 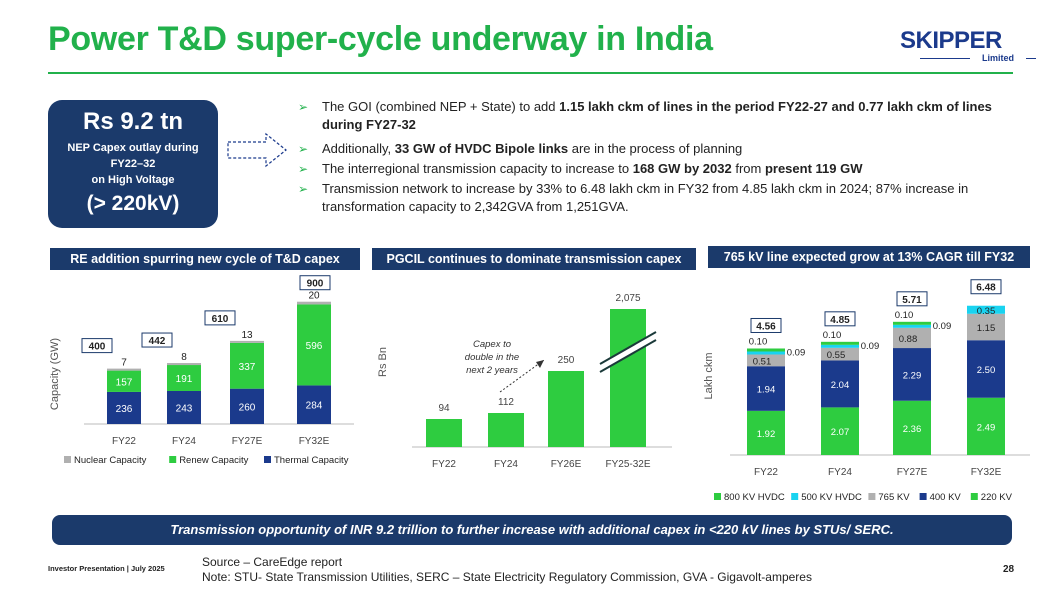 I want to click on total-label: 442, so click(x=157, y=341).